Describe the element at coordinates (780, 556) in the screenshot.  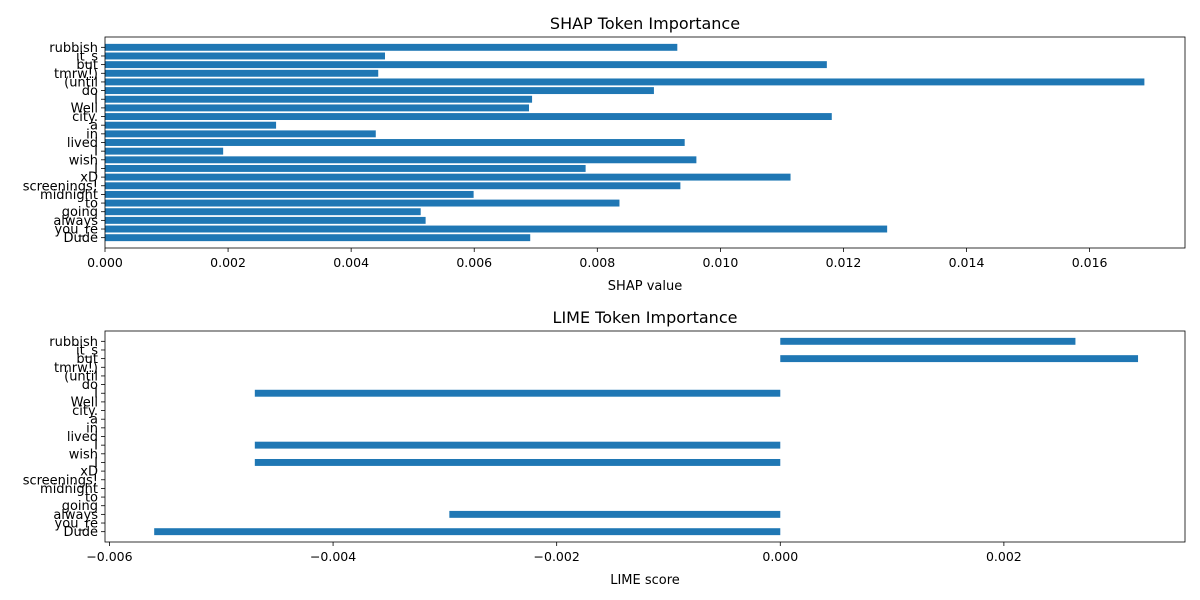
I see `lime-xtick-label: 0.000` at that location.